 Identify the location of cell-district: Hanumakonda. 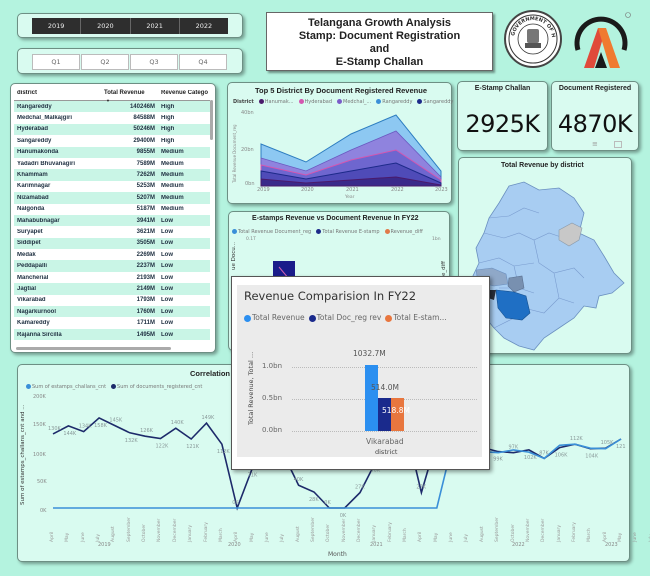
(38, 152).